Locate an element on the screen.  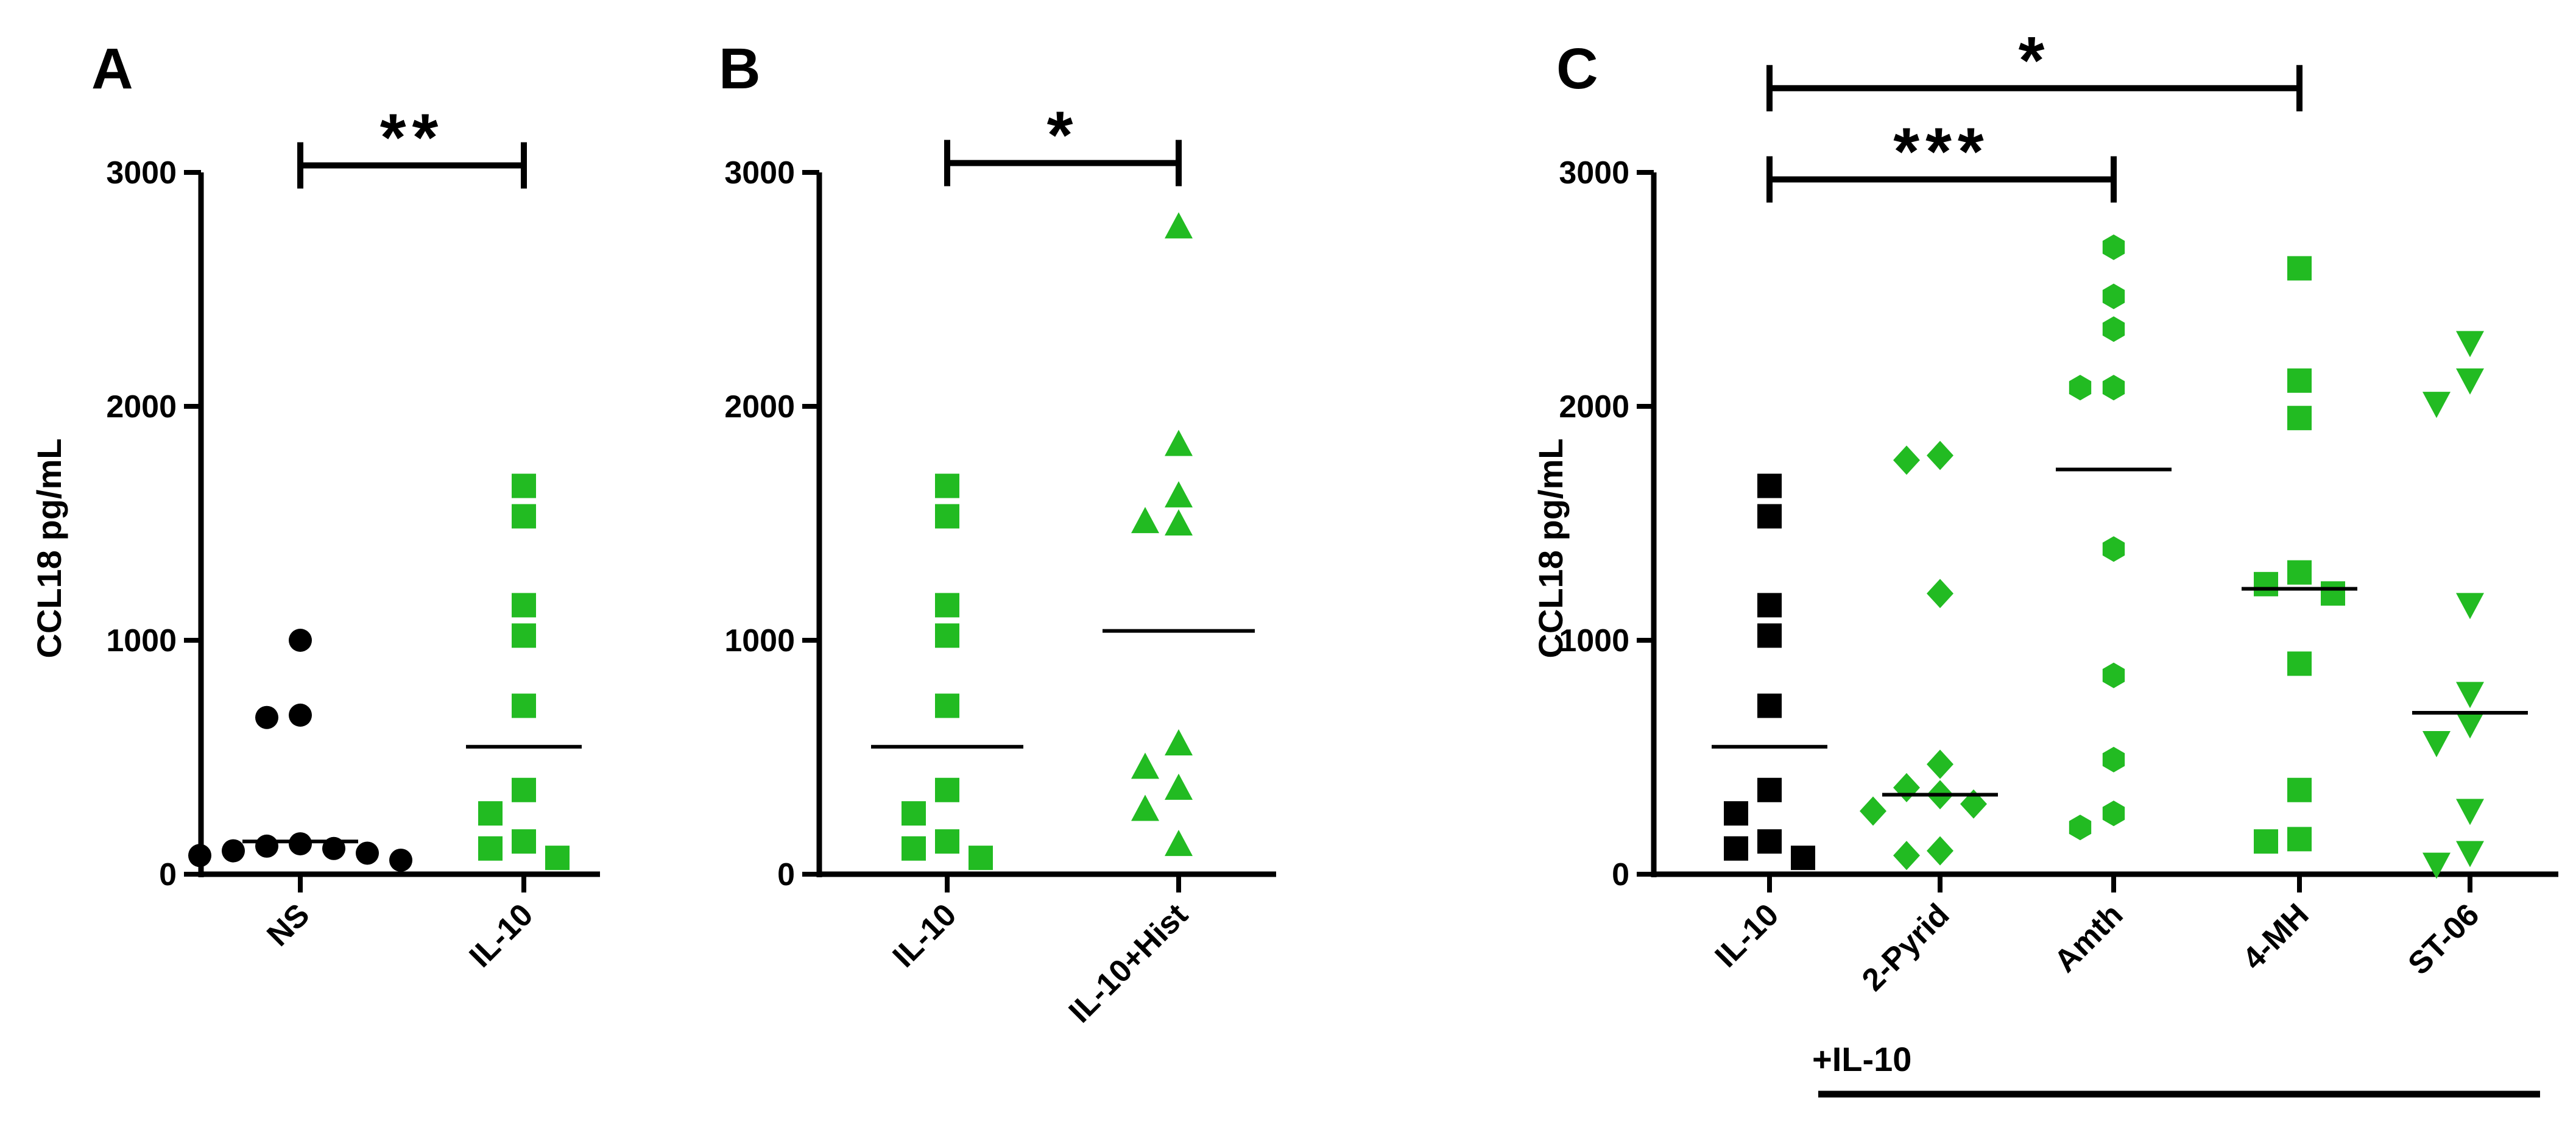
panel-2-y-tick-label: 1000 is located at coordinates (1594, 641).